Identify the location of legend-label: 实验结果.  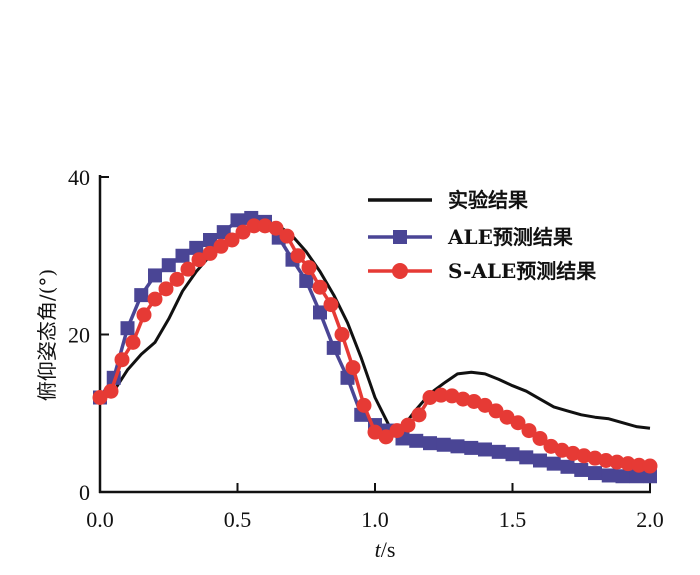
(488, 200).